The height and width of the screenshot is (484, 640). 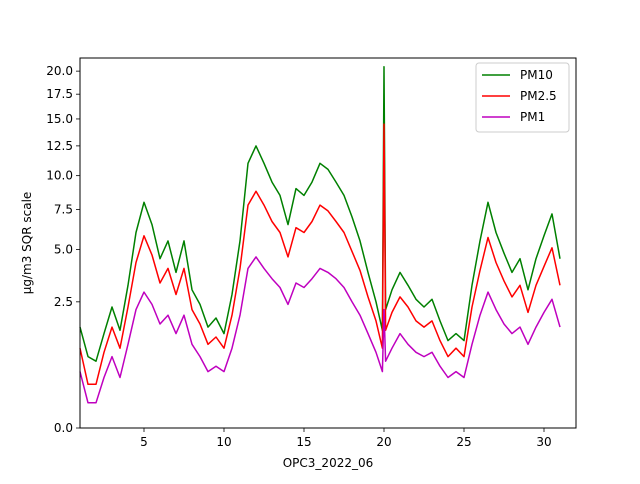 I want to click on y-tick-label: 15.0, so click(x=59, y=119).